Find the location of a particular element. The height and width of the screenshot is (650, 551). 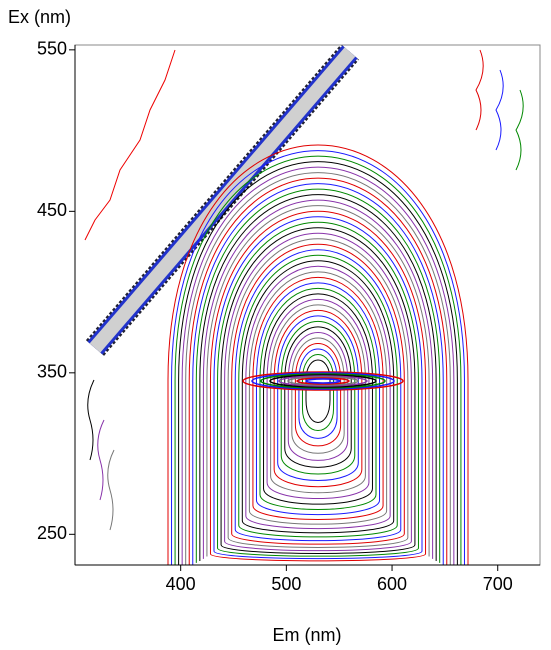

y-tick-label: 350 is located at coordinates (52, 372).